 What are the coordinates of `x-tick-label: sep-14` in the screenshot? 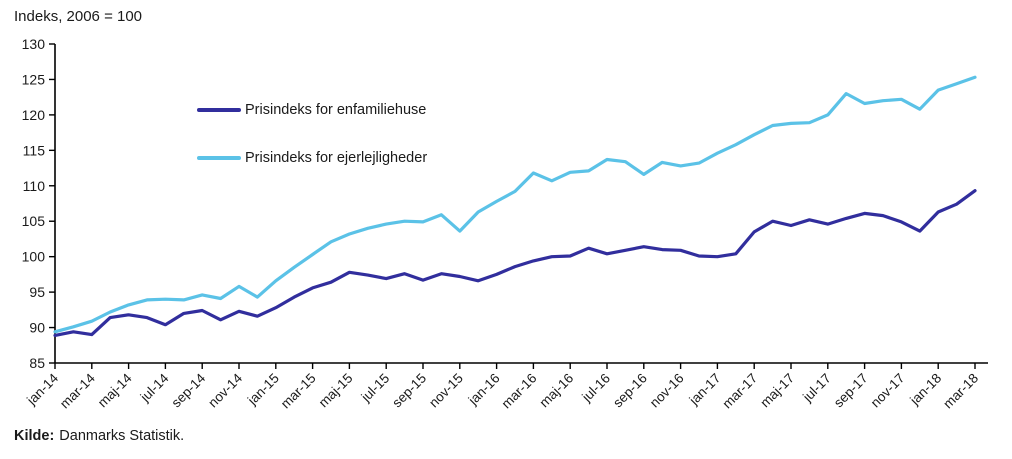 It's located at (189, 390).